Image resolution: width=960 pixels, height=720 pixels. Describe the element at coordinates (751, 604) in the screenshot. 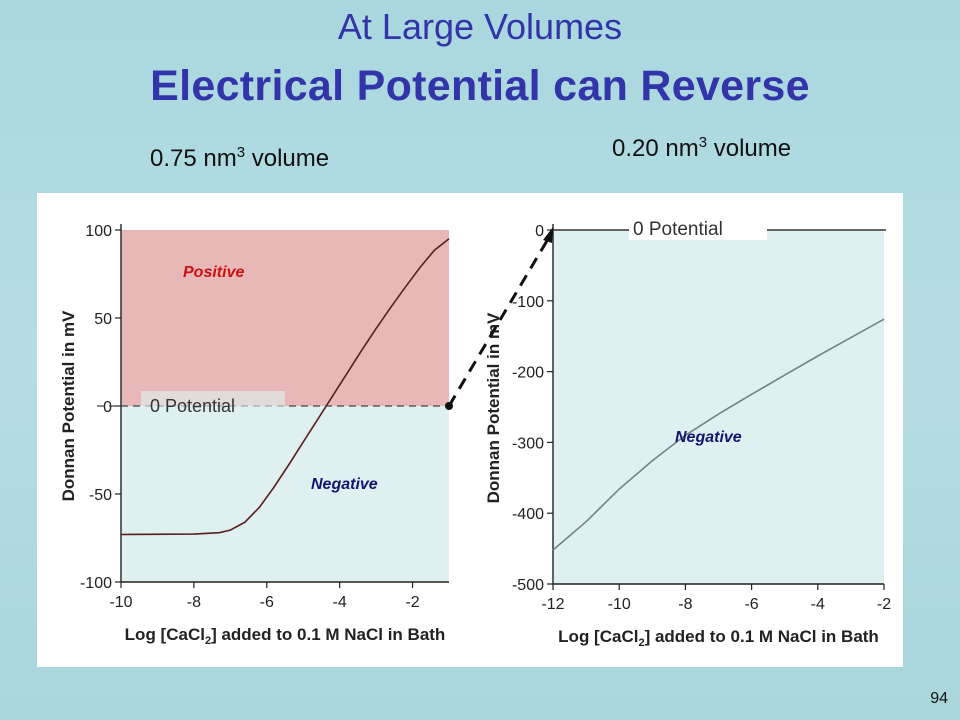

I see `chart2-x-tick-label: -6` at that location.